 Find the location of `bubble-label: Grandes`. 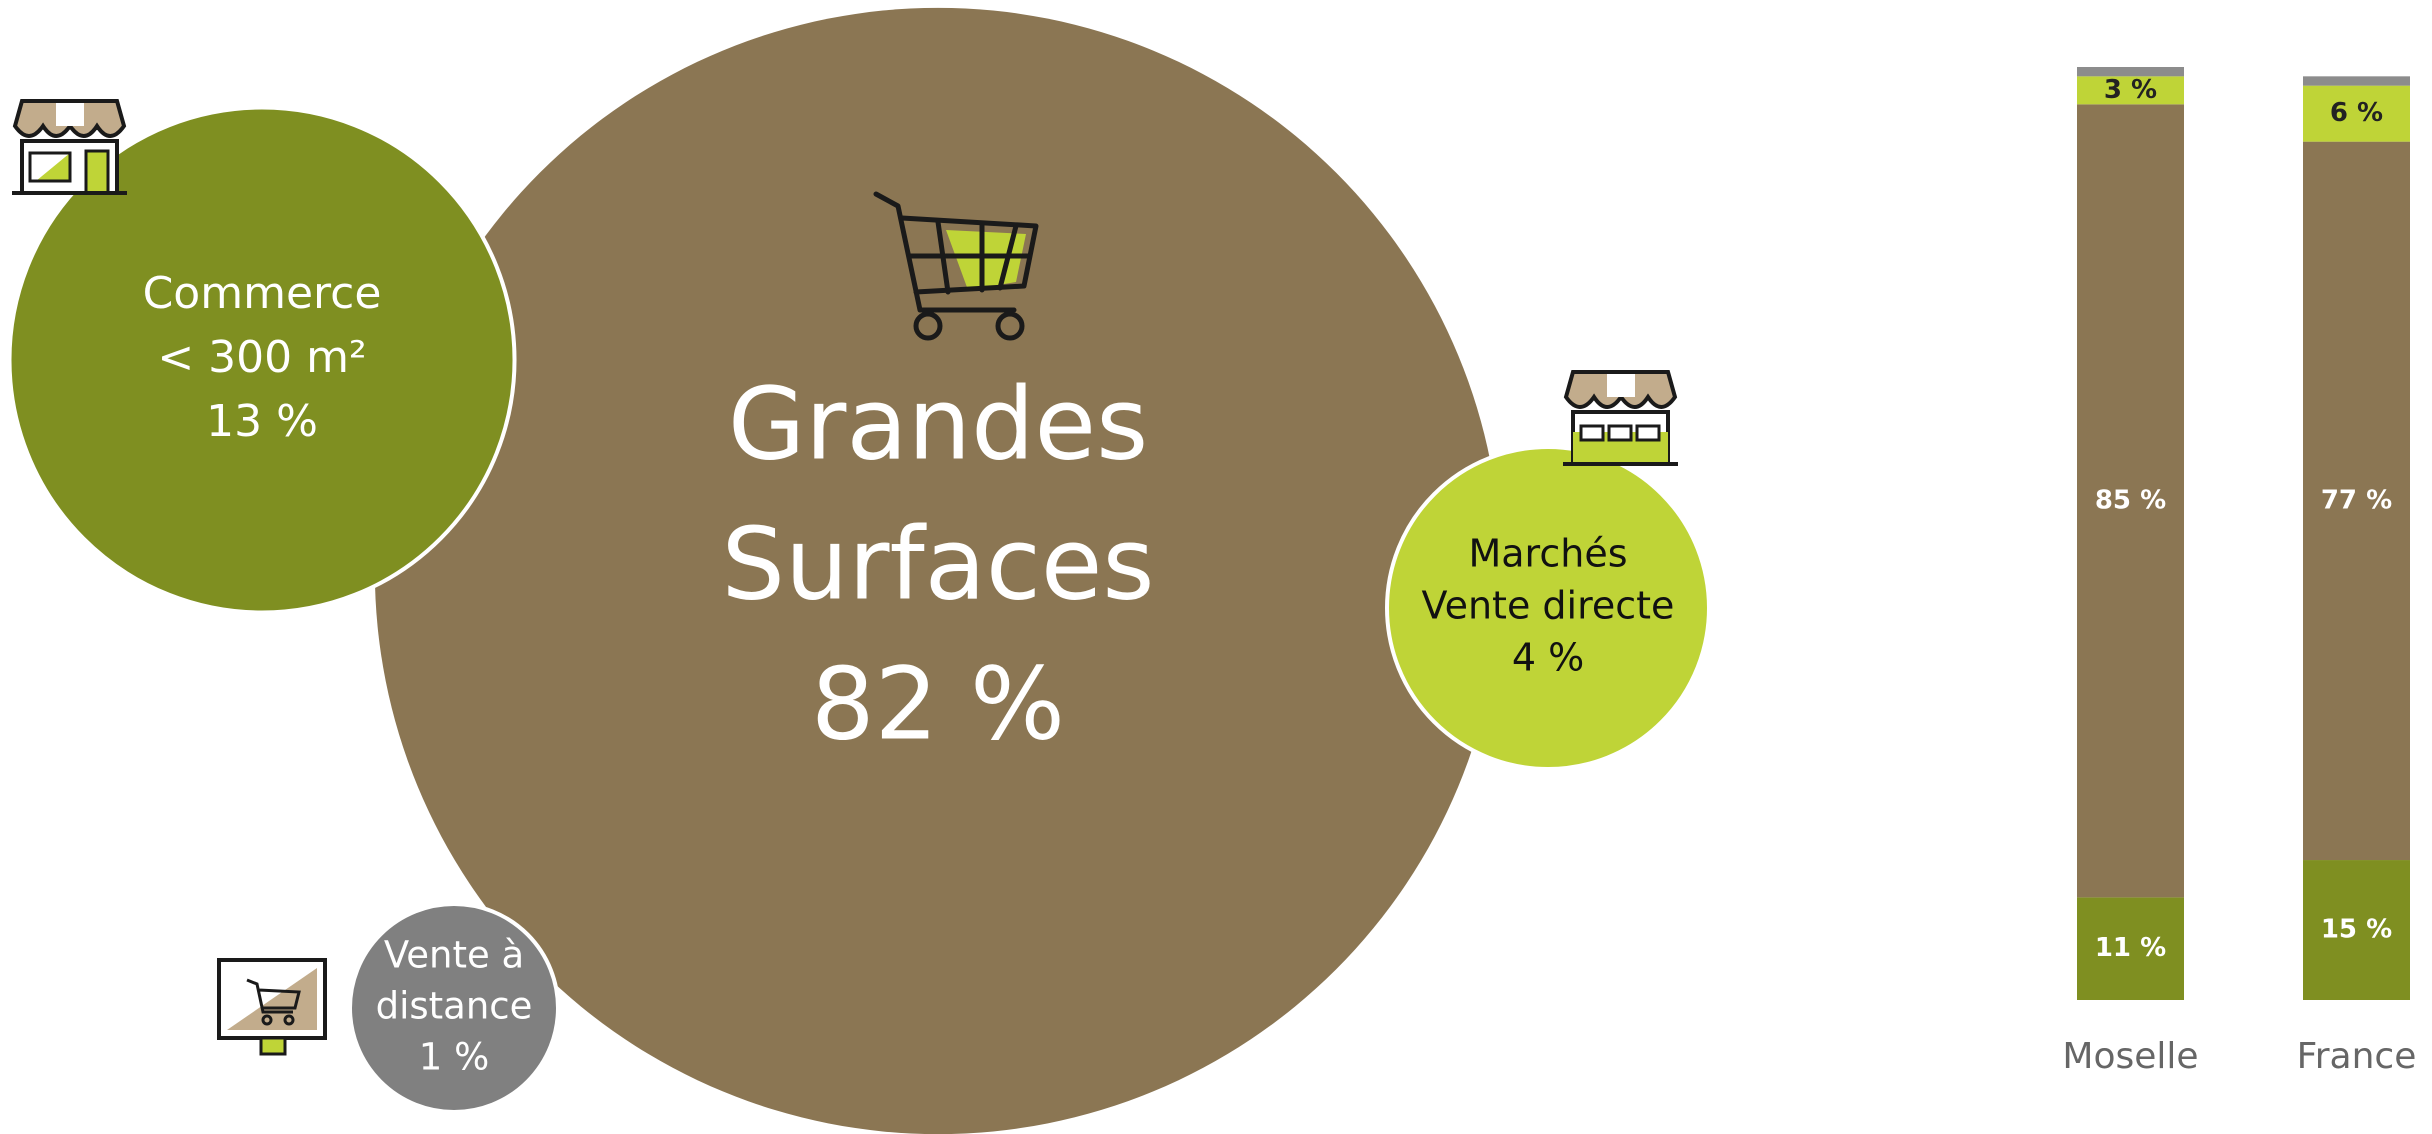

bubble-label: Grandes is located at coordinates (938, 423).